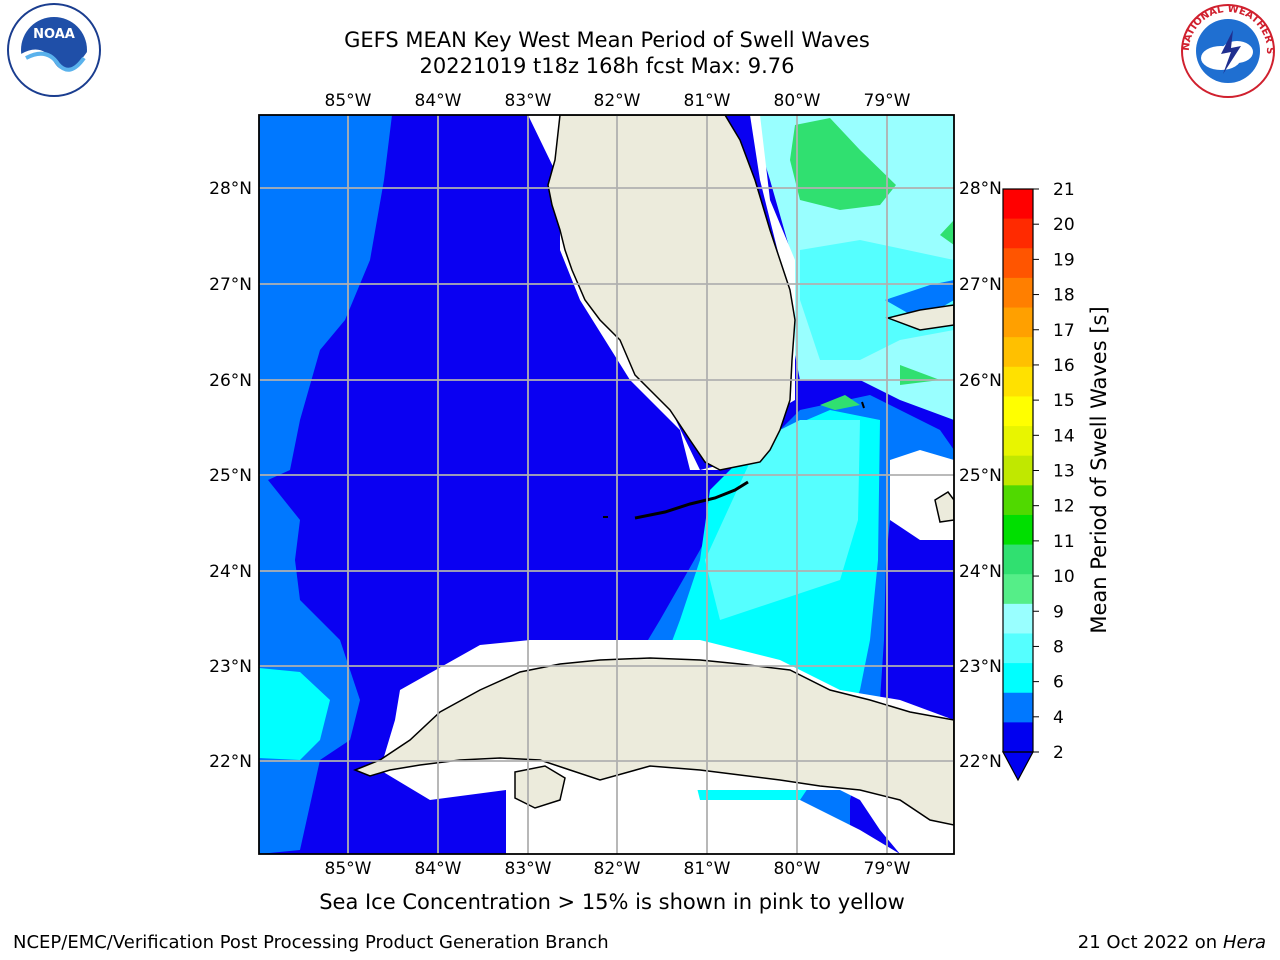 The width and height of the screenshot is (1280, 960). I want to click on colorbar-tick-label: 16, so click(1064, 366).